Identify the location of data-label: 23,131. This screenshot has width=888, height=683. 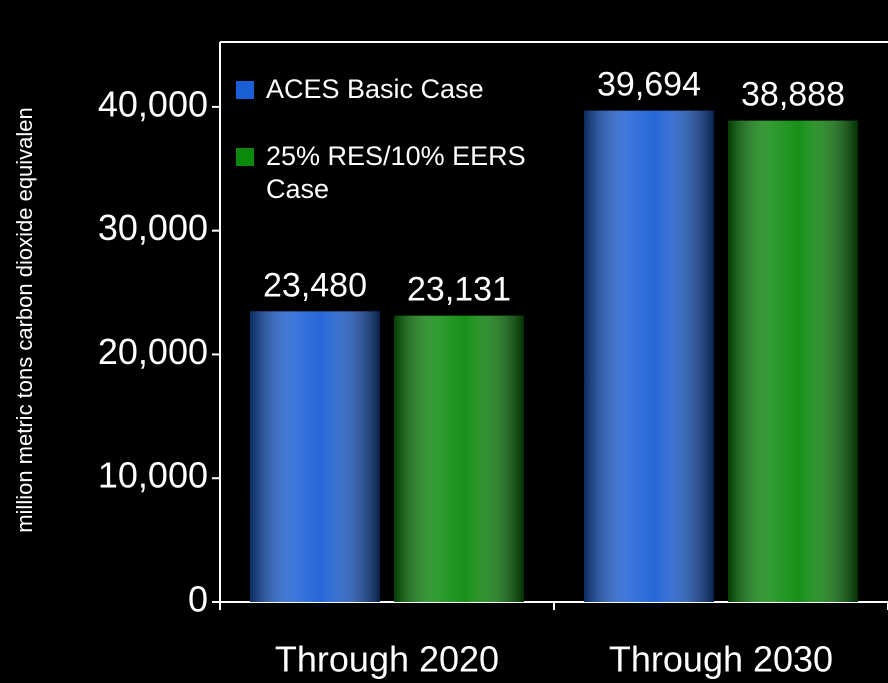
(459, 290).